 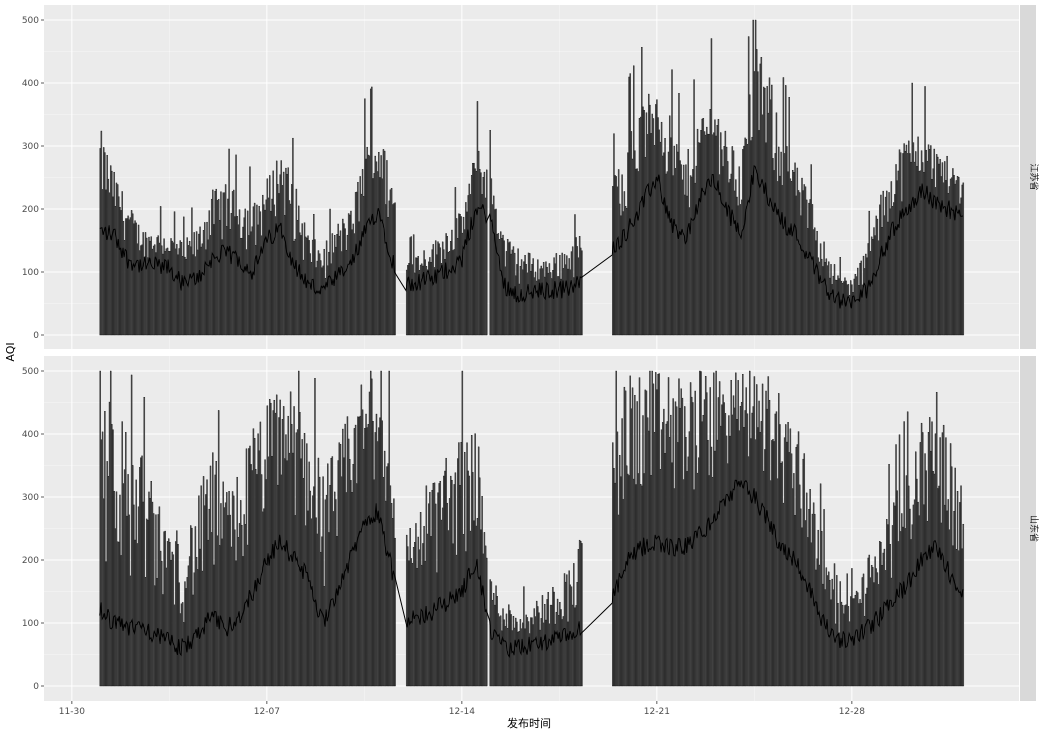 What do you see at coordinates (852, 712) in the screenshot?
I see `x-tick-label: 12-28` at bounding box center [852, 712].